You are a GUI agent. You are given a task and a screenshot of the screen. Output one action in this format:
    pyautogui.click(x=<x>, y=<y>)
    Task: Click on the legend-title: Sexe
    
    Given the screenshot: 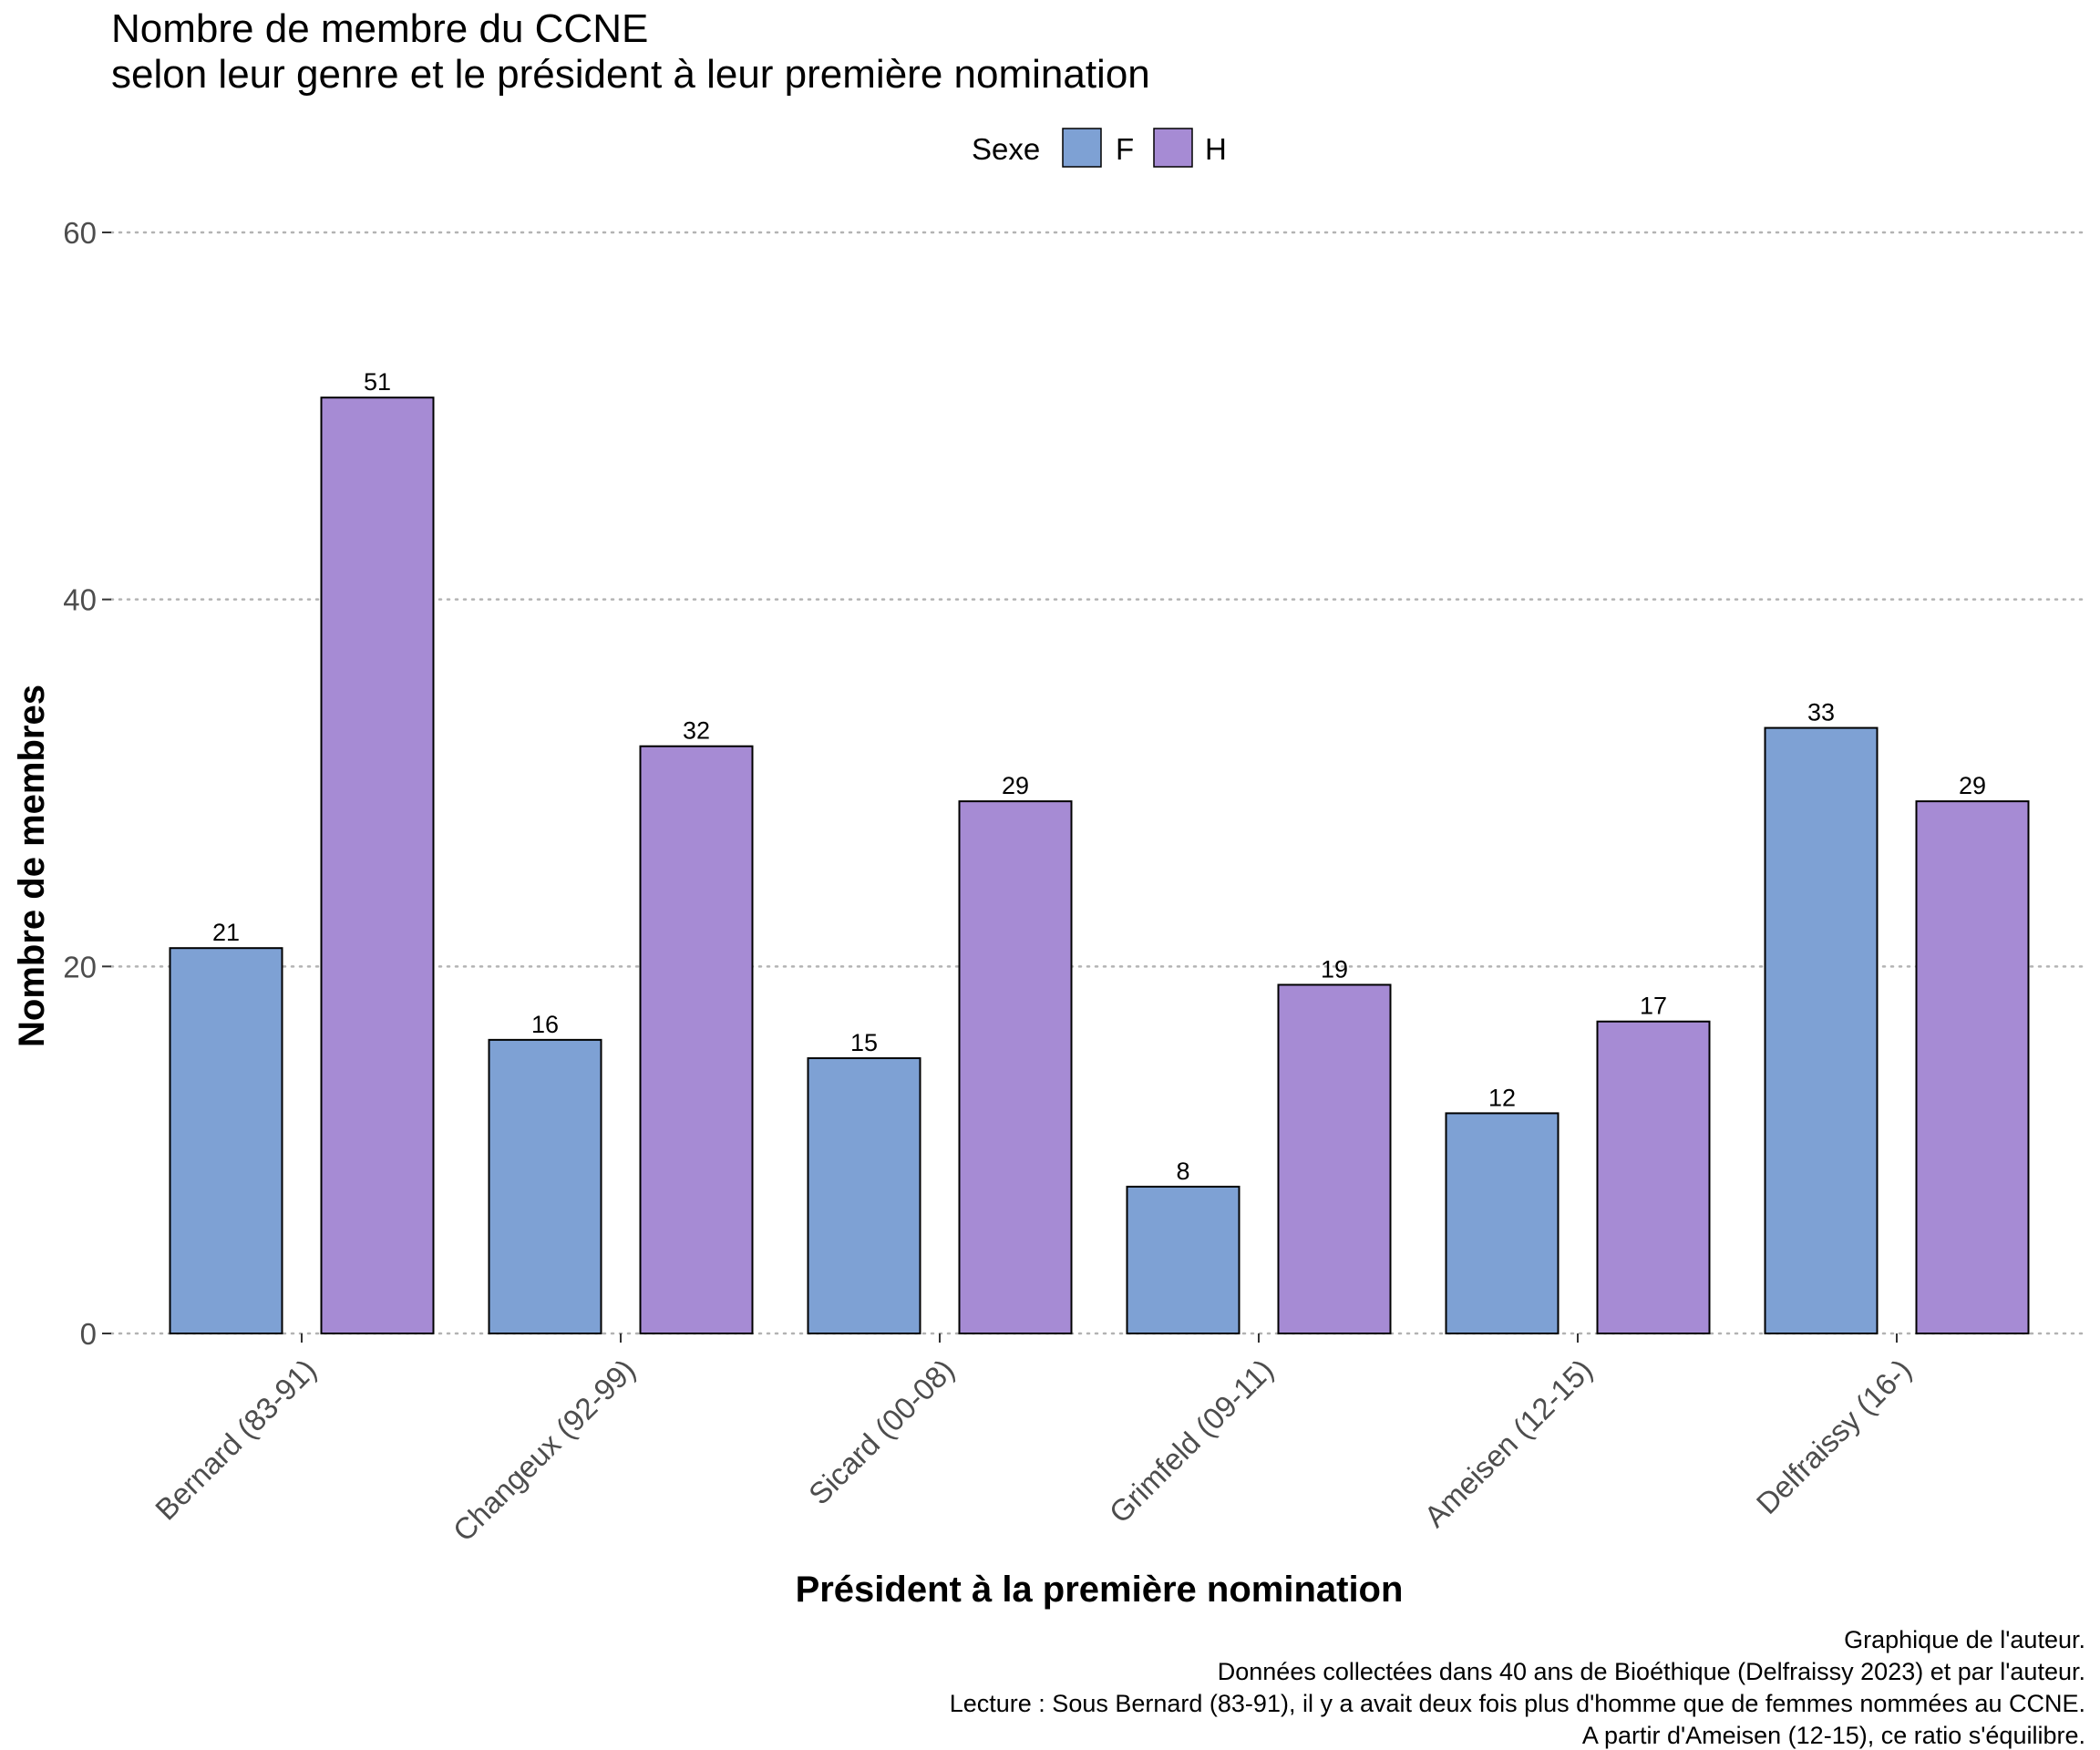 What is the action you would take?
    pyautogui.click(x=1006, y=149)
    